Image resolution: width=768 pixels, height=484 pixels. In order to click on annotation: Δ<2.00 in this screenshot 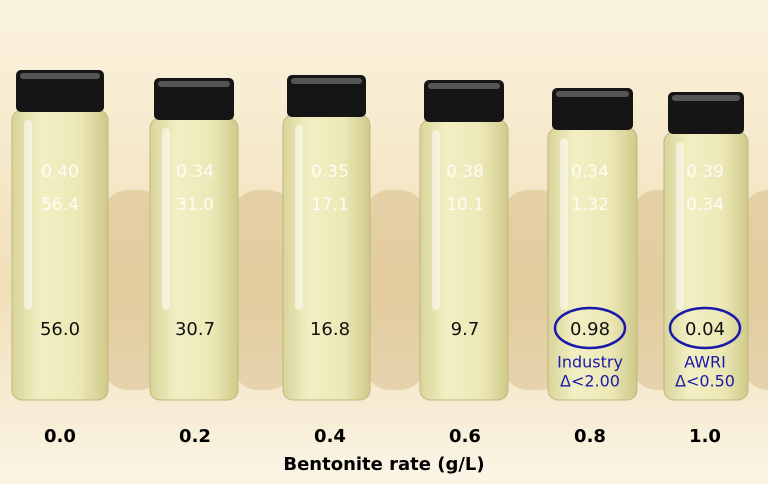, I will do `click(590, 381)`.